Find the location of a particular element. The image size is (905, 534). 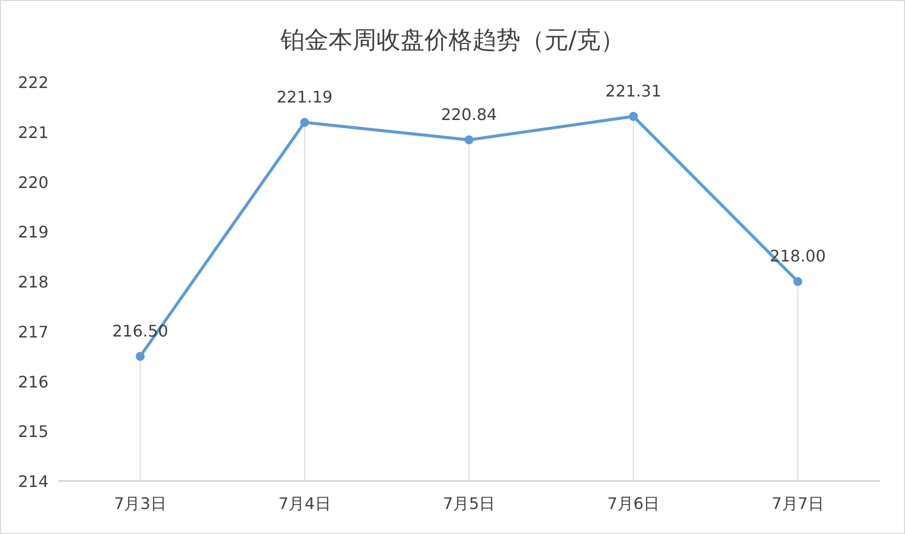

xtick: 7月7日 is located at coordinates (798, 503).